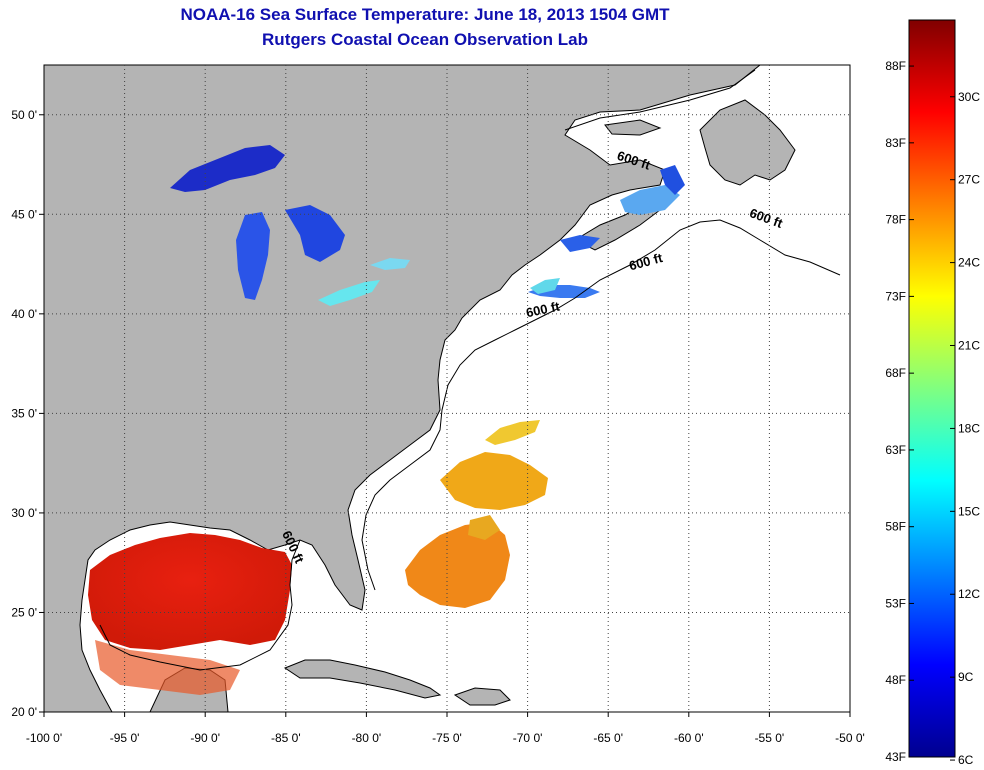  I want to click on y-tick-label: 40 0', so click(24, 314).